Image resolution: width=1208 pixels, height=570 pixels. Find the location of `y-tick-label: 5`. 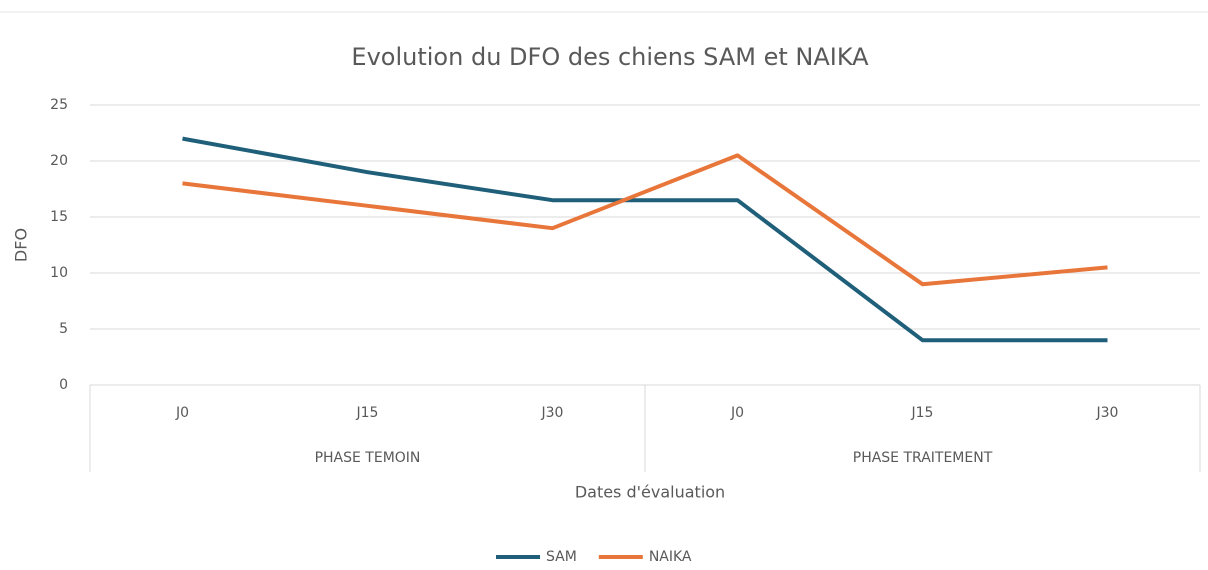

y-tick-label: 5 is located at coordinates (63, 329).